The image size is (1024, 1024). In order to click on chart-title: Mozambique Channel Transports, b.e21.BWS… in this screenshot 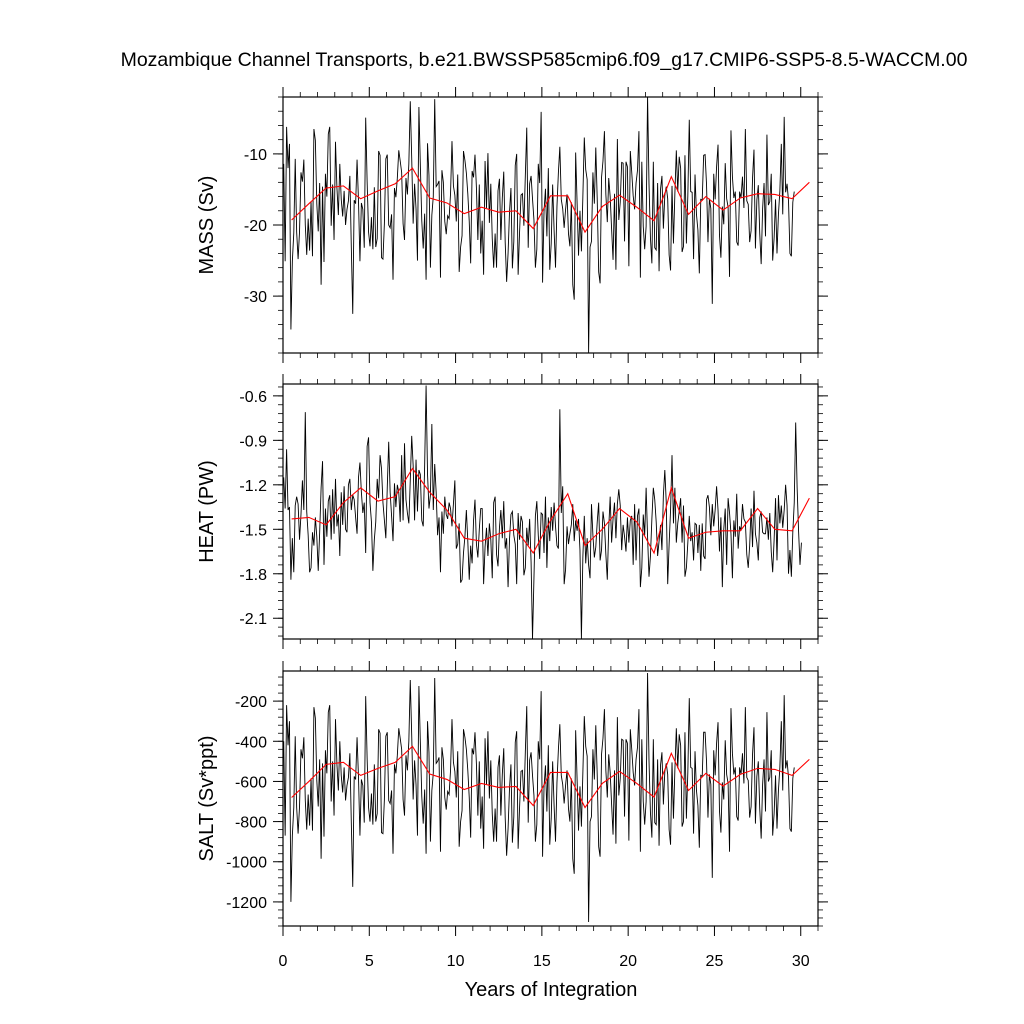, I will do `click(544, 60)`.